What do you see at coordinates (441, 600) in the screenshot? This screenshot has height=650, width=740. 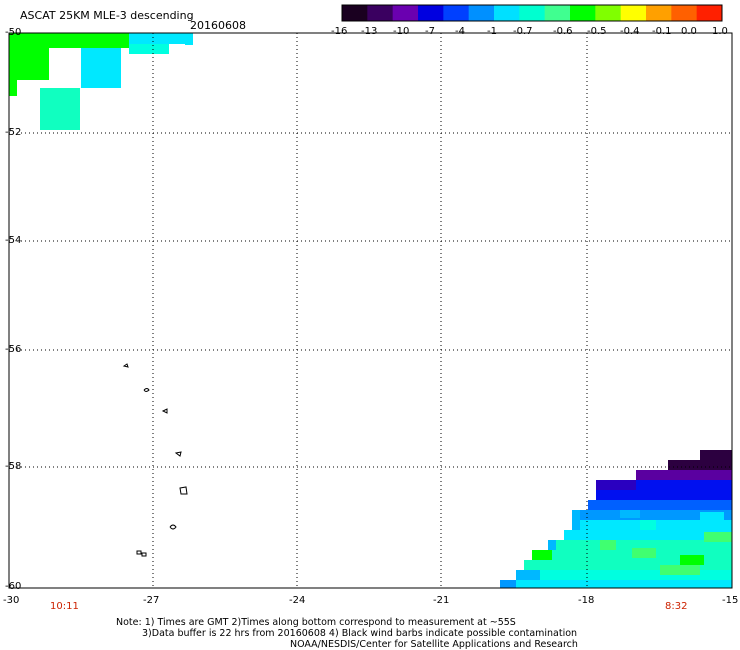 I see `lon-label: -21` at bounding box center [441, 600].